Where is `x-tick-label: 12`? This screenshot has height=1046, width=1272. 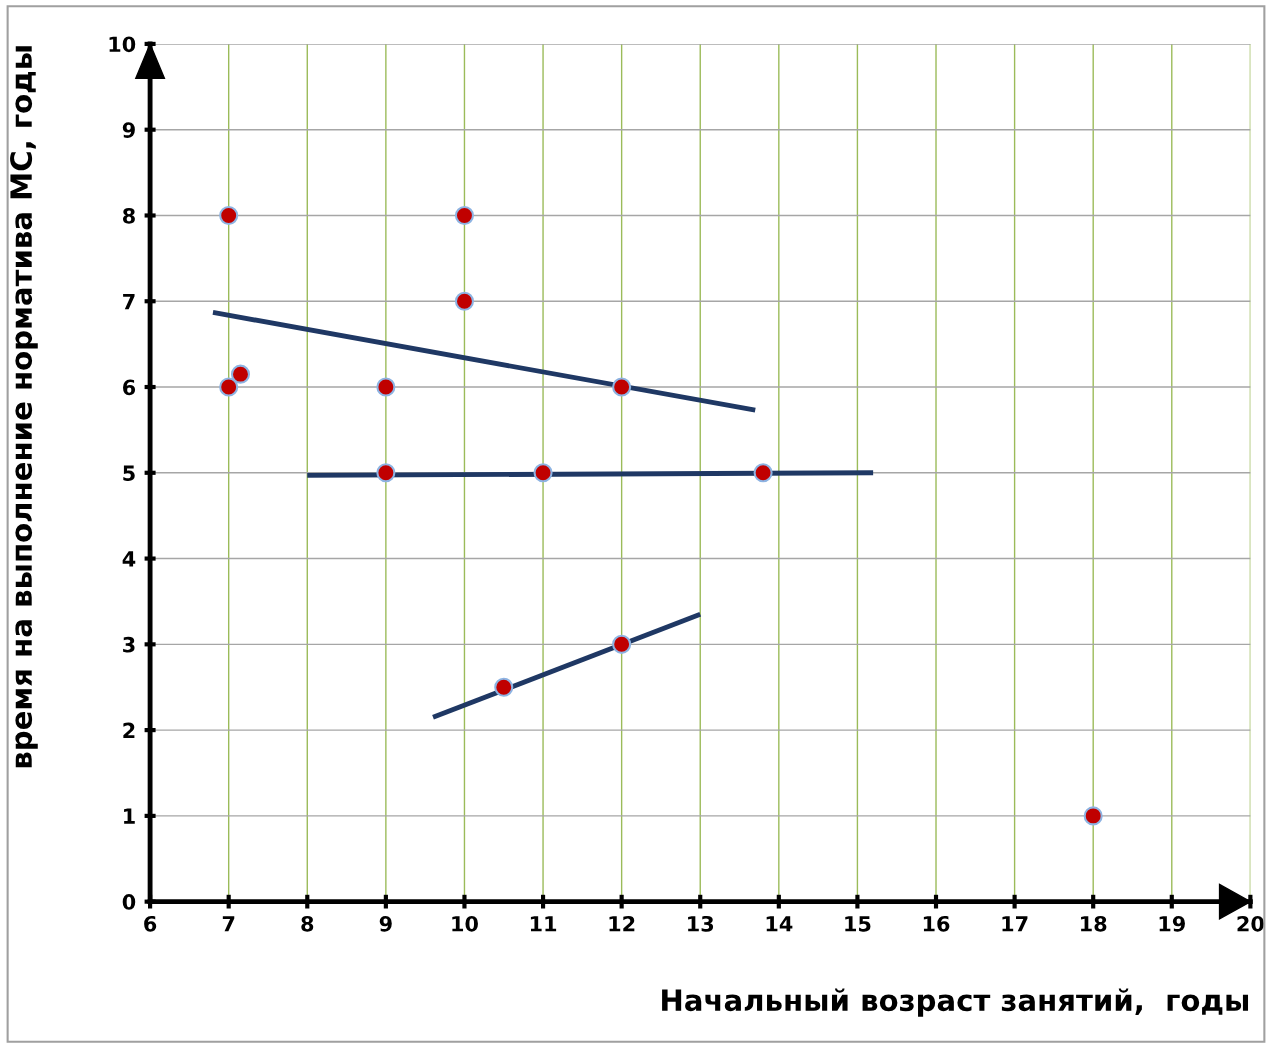 x-tick-label: 12 is located at coordinates (622, 923).